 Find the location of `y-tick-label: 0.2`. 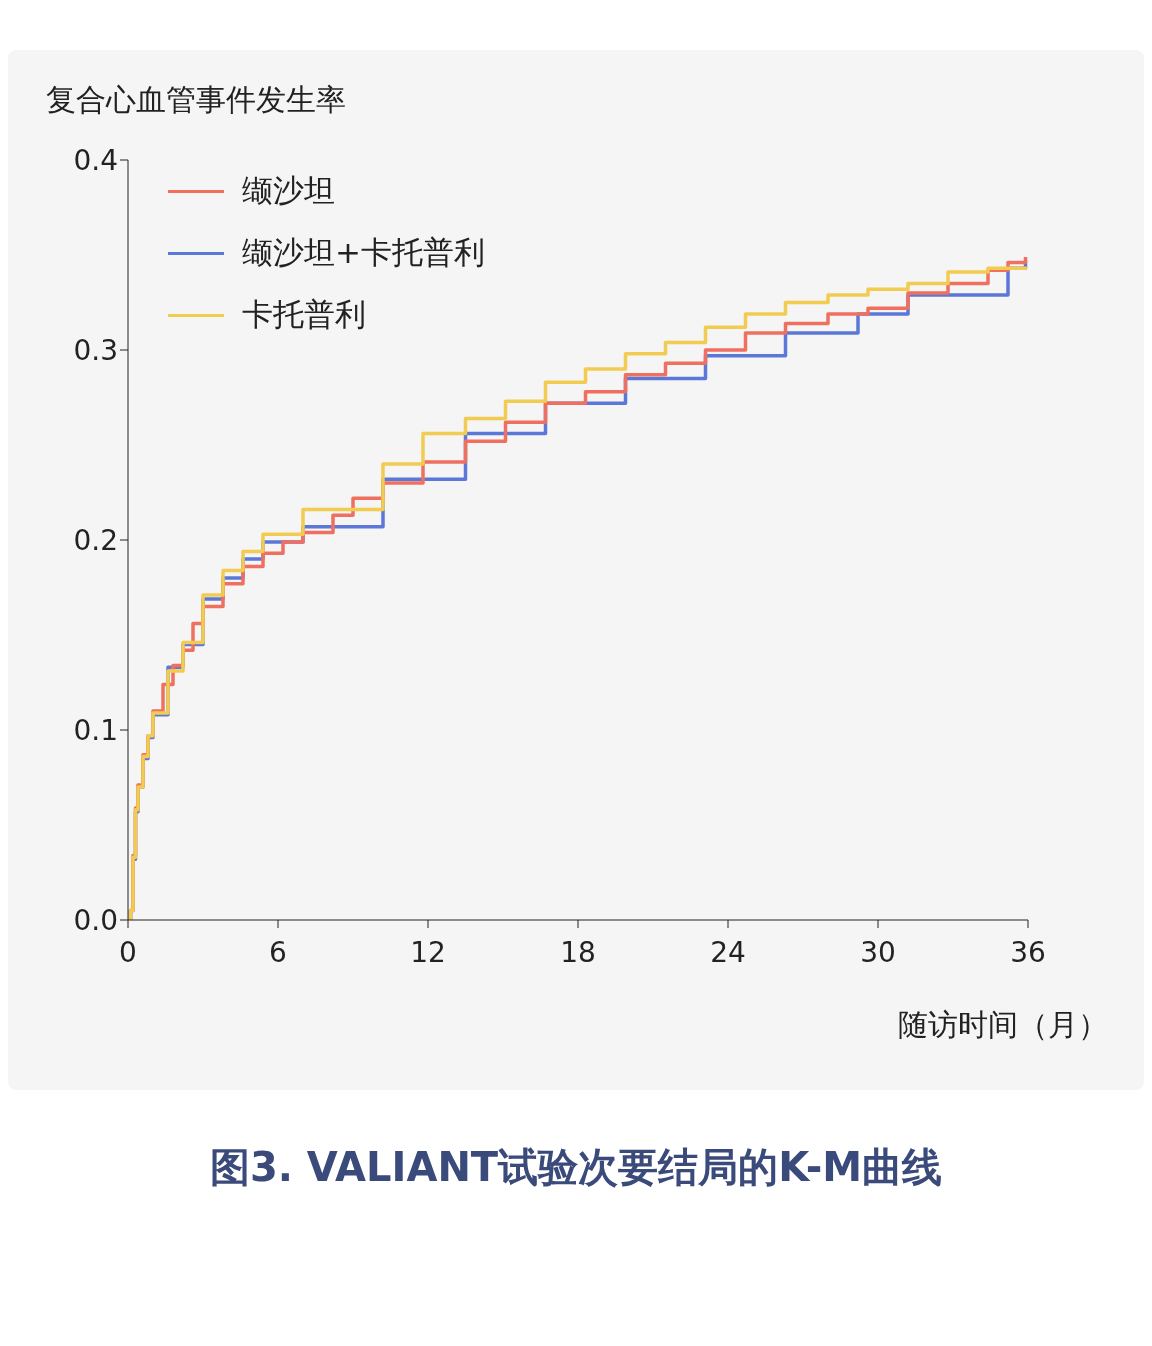

y-tick-label: 0.2 is located at coordinates (95, 540).